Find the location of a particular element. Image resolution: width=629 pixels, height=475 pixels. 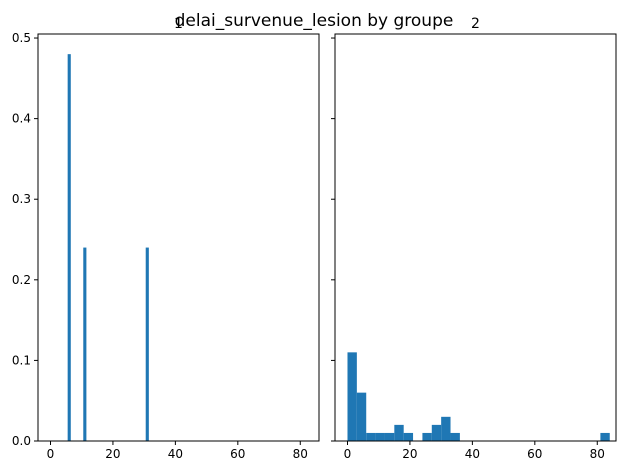

x-tick-label-1-20: 20 is located at coordinates (112, 454).